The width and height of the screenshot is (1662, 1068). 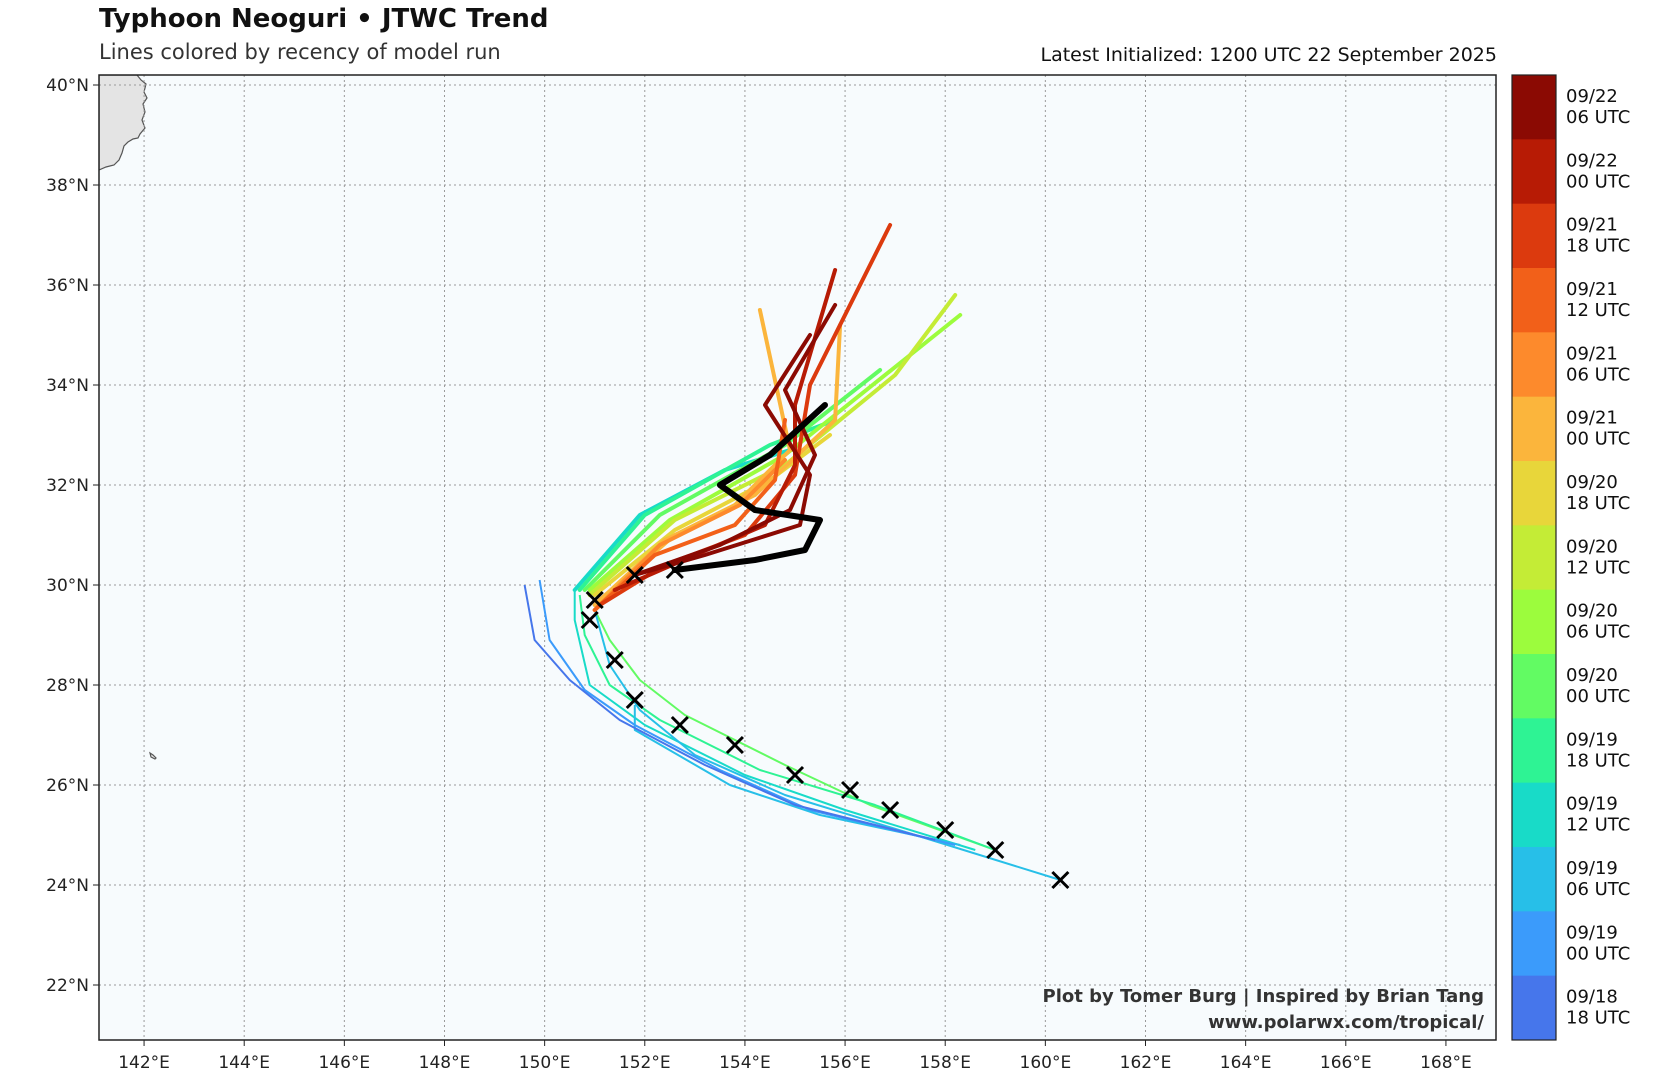 I want to click on x-tick-label: 156°E, so click(x=845, y=1060).